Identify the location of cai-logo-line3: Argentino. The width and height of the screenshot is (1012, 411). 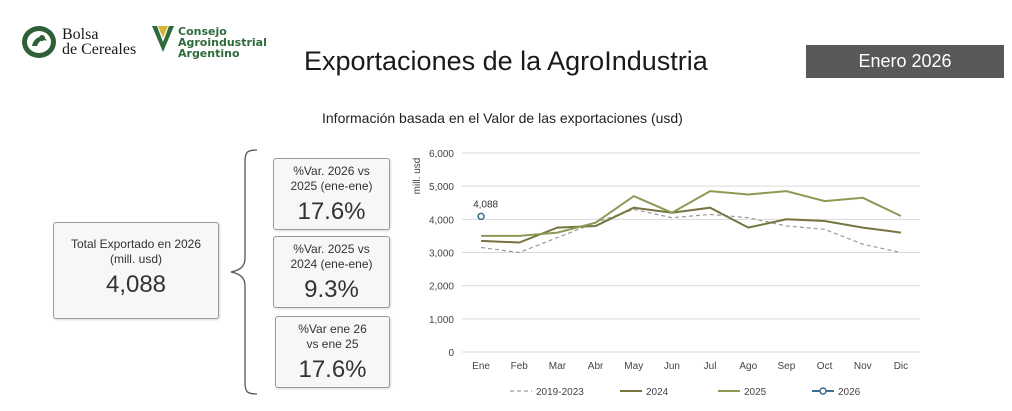
(209, 53).